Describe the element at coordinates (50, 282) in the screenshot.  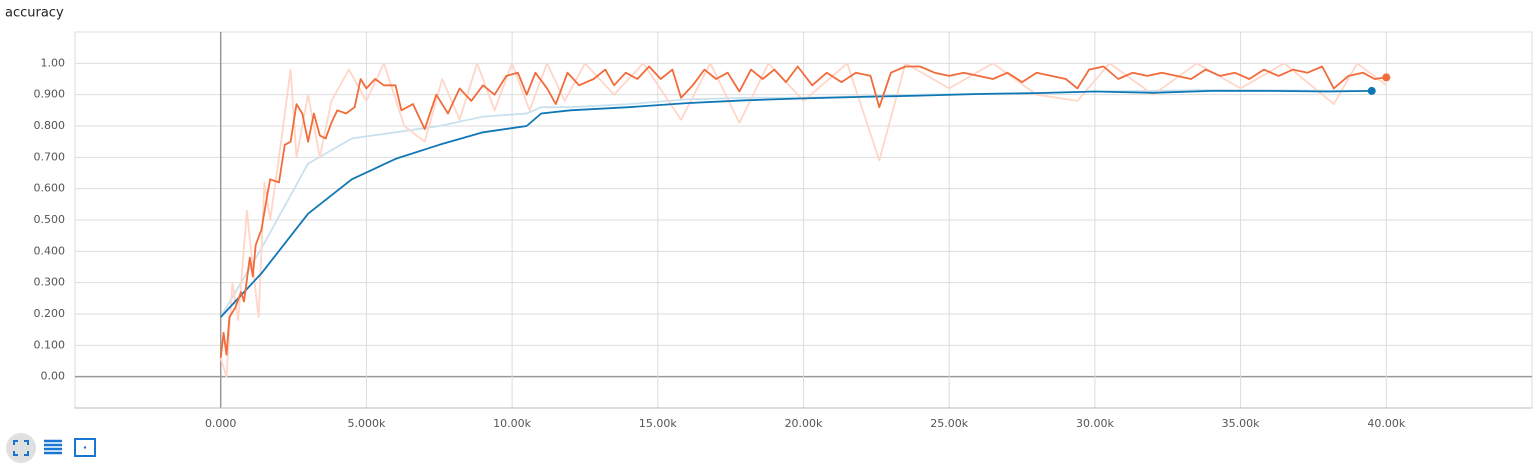
I see `y-tick-label: 0.300` at that location.